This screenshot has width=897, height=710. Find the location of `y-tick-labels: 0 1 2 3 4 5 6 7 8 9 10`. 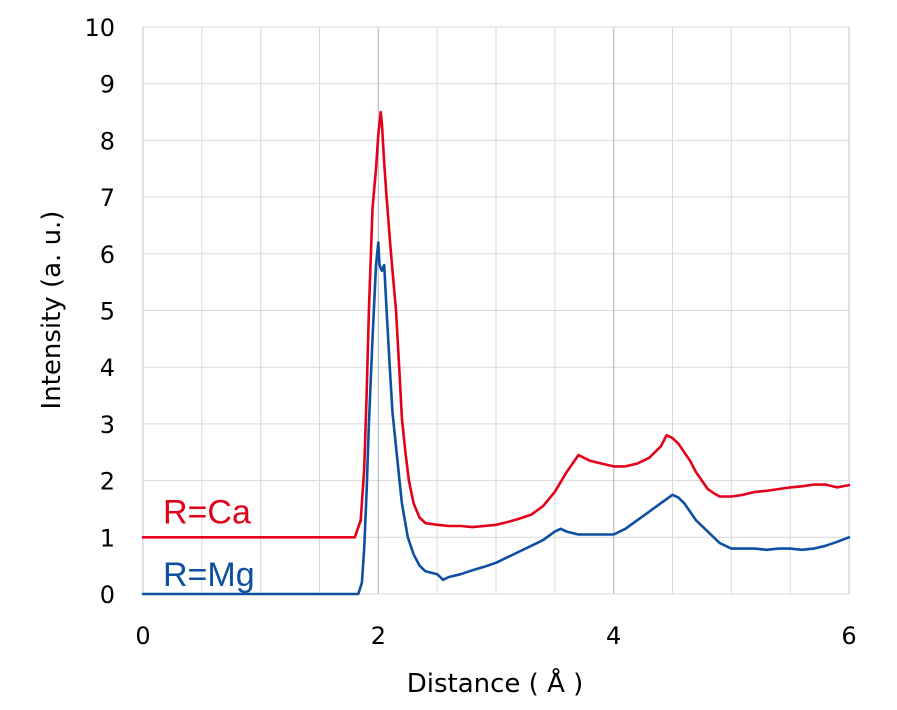

y-tick-labels: 0 1 2 3 4 5 6 7 8 9 10 is located at coordinates (99, 311).